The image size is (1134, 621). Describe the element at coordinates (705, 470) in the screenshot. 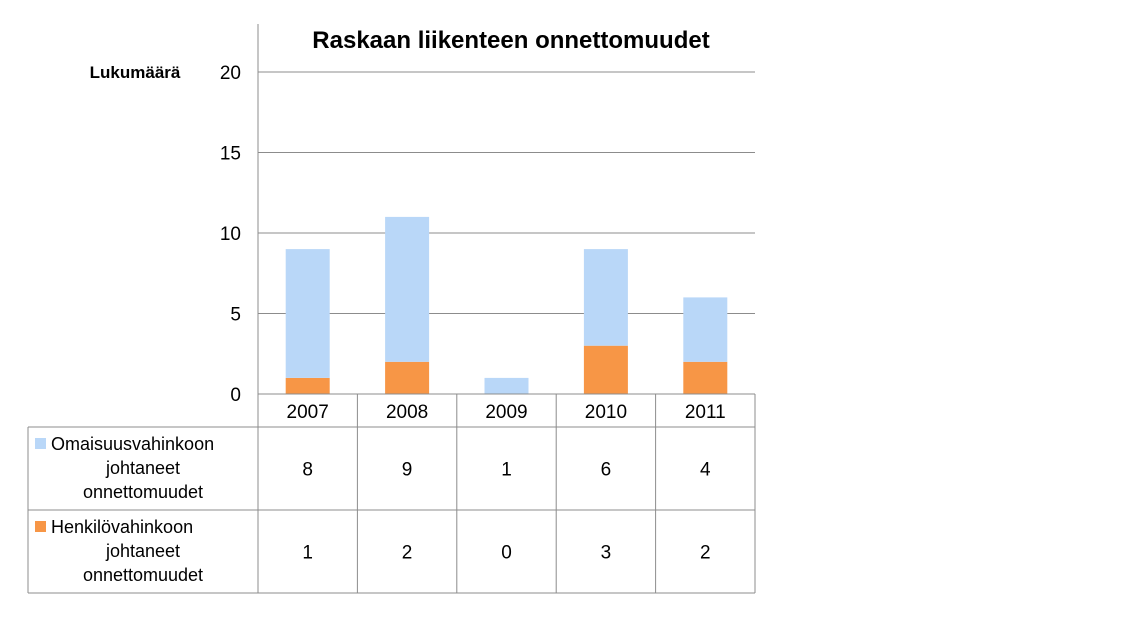

I see `table-value-cell: 4` at that location.